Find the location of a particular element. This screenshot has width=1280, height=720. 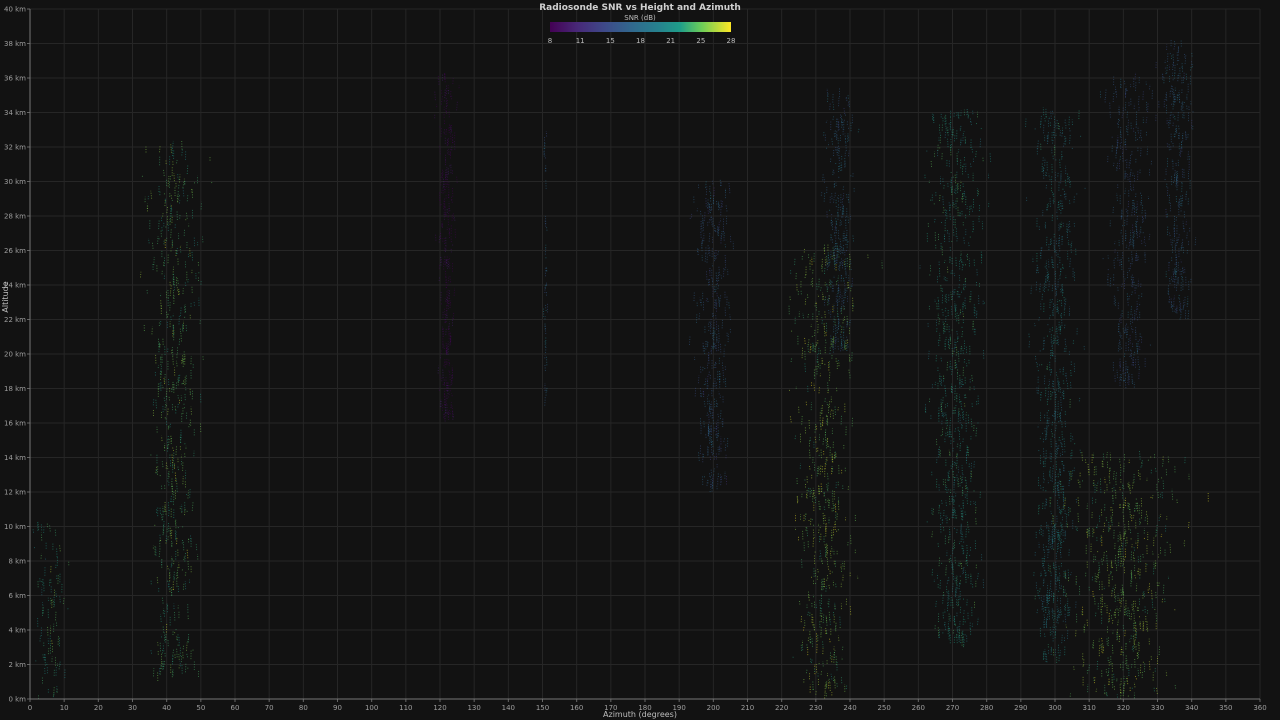

y-tick-label: 8 km is located at coordinates (17, 562).